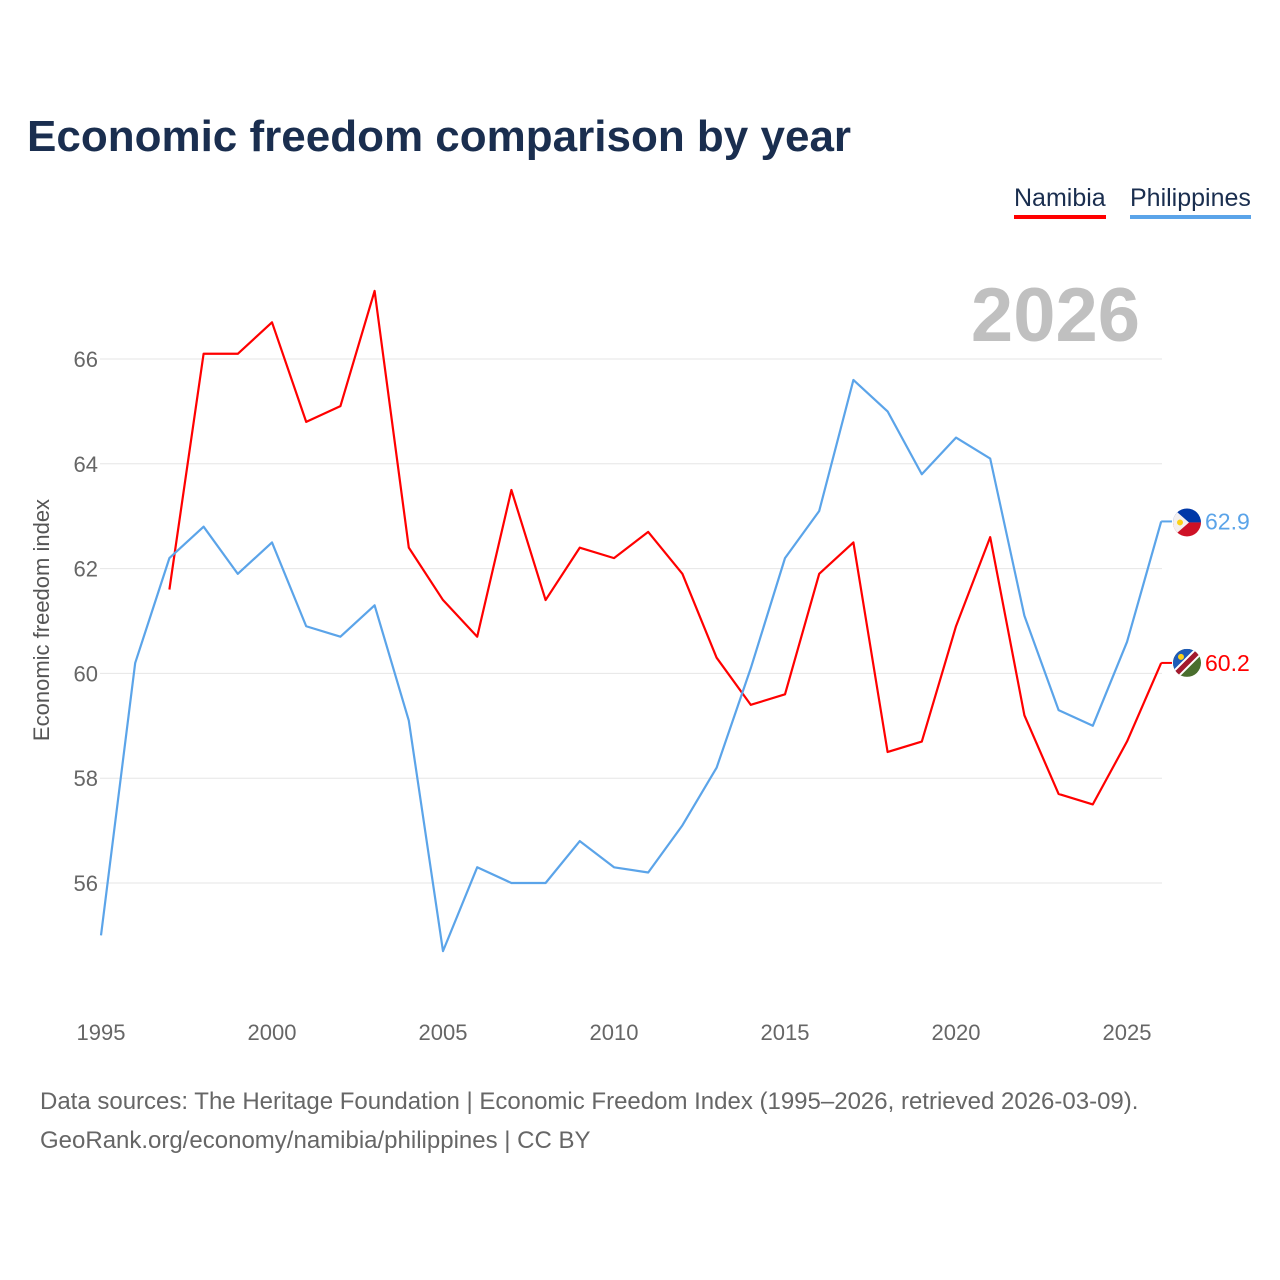  What do you see at coordinates (86, 359) in the screenshot?
I see `y-tick-label: 66` at bounding box center [86, 359].